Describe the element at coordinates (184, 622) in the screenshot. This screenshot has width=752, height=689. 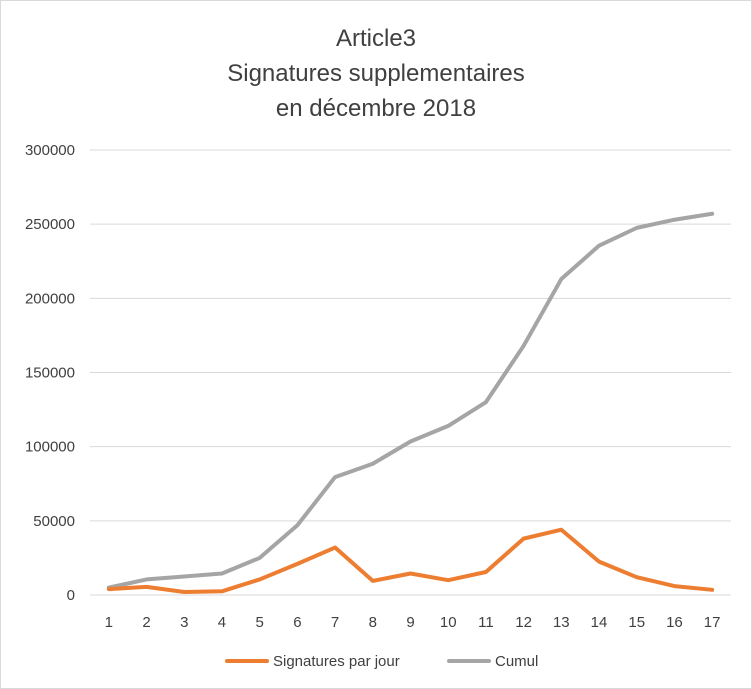
I see `x-tick-label: 3` at that location.